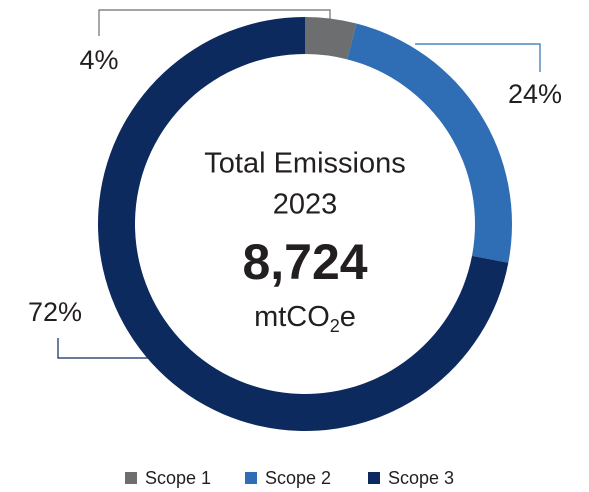 The image size is (589, 492). I want to click on center-unit: mtCO2e, so click(305, 318).